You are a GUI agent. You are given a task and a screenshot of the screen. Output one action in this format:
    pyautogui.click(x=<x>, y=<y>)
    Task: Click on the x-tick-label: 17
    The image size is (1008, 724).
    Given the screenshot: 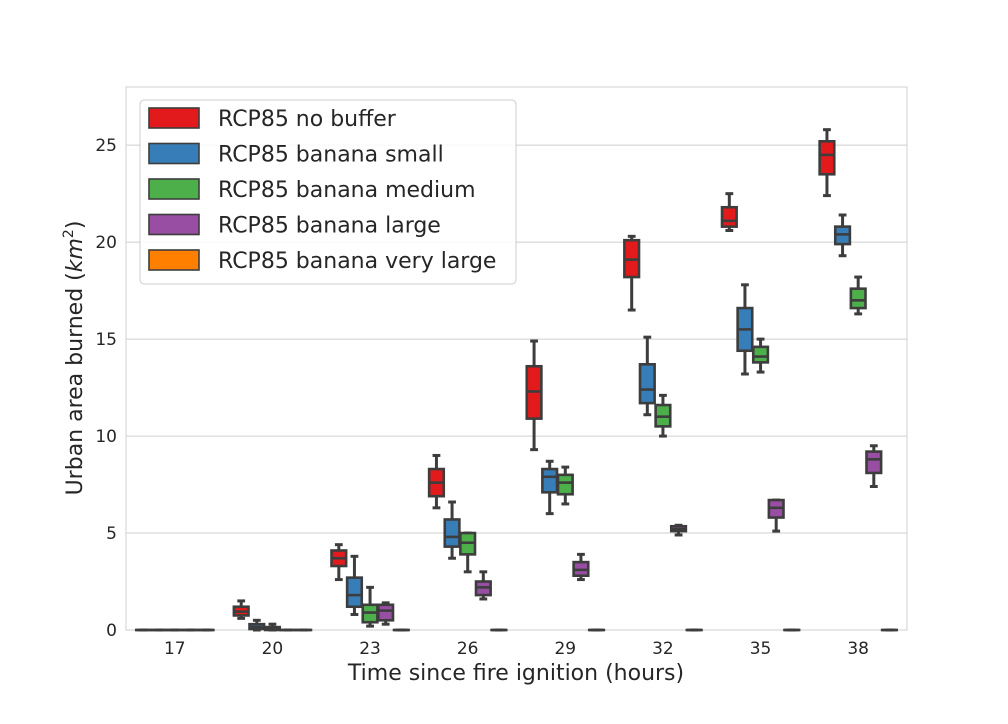 What is the action you would take?
    pyautogui.click(x=175, y=649)
    